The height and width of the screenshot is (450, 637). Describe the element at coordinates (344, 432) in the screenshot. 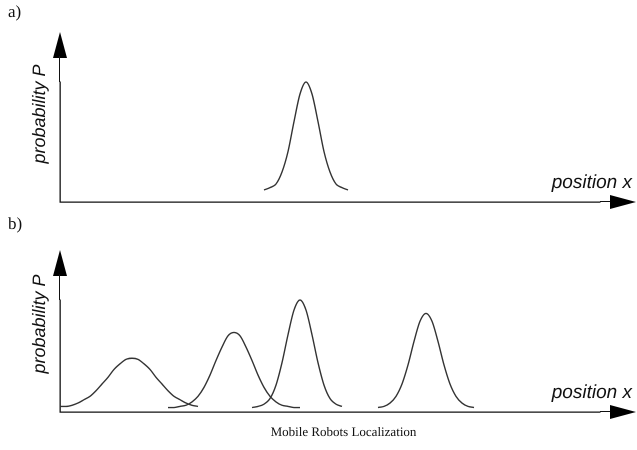

I see `text: Mobile Robots Localization` at that location.